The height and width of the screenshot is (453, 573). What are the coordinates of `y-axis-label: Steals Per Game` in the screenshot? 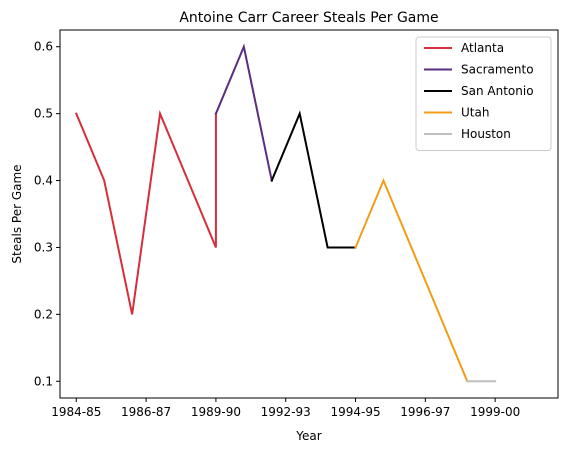 It's located at (17, 213).